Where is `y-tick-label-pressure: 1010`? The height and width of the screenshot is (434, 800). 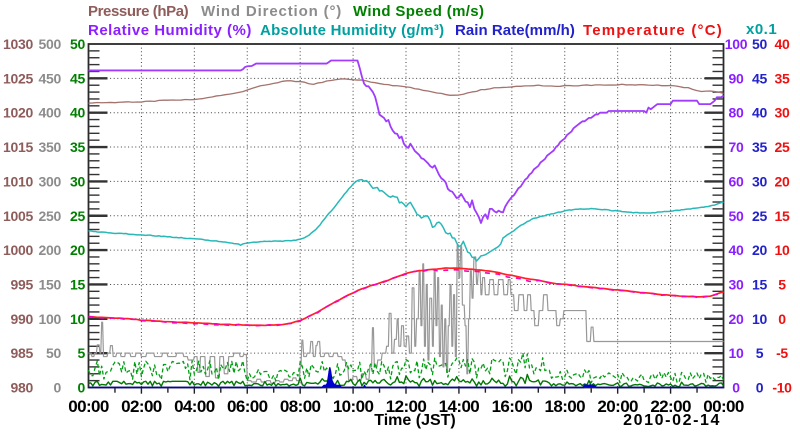 y-tick-label-pressure: 1010 is located at coordinates (18, 181).